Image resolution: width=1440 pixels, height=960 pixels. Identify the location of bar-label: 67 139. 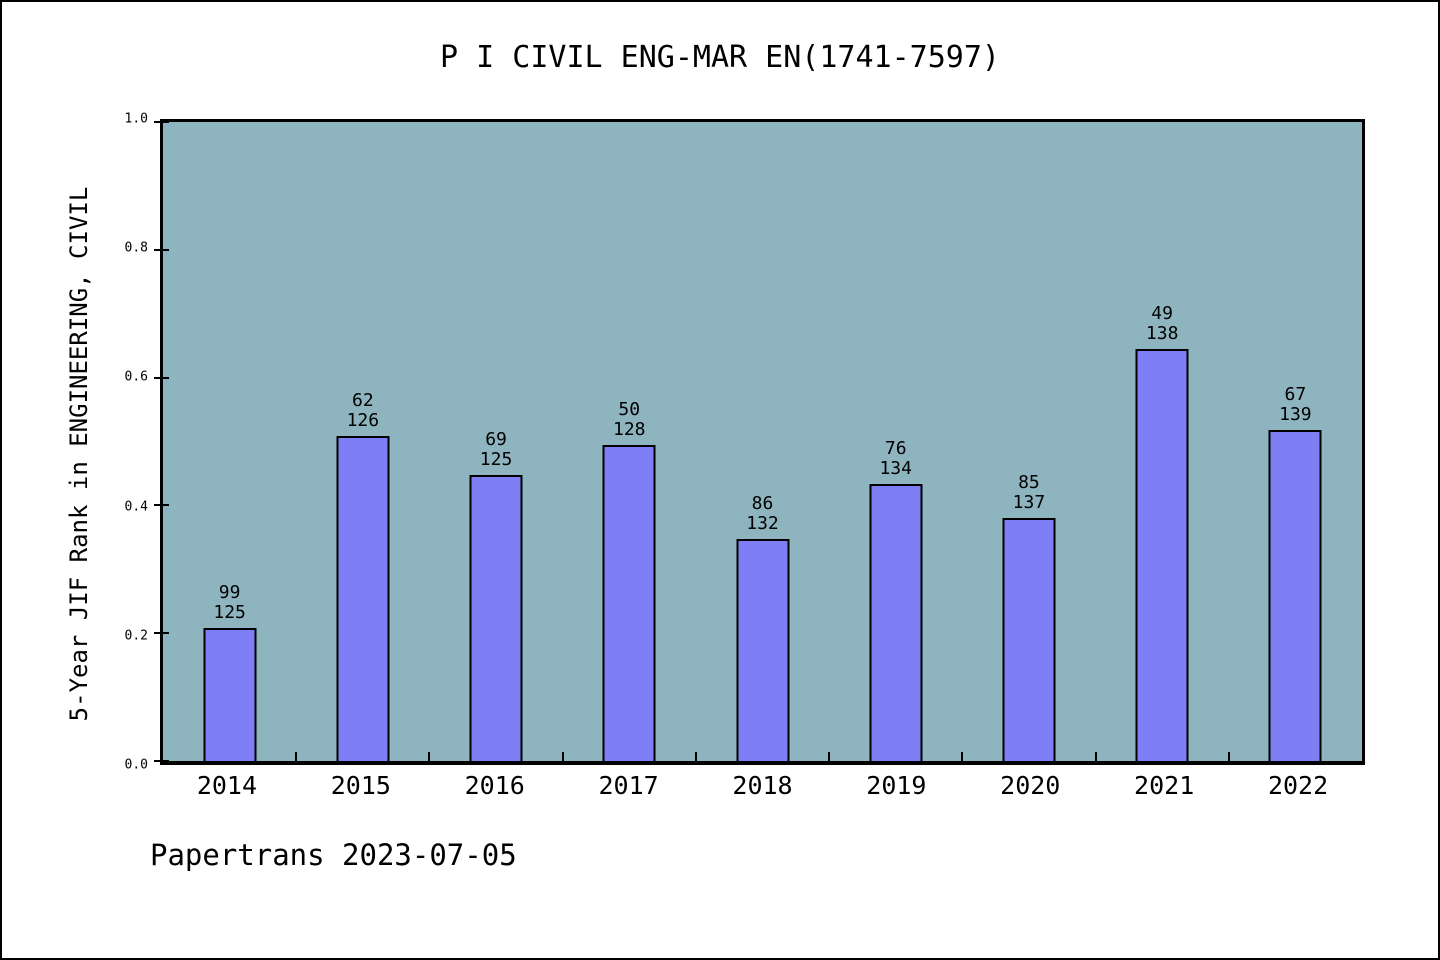
(1295, 405).